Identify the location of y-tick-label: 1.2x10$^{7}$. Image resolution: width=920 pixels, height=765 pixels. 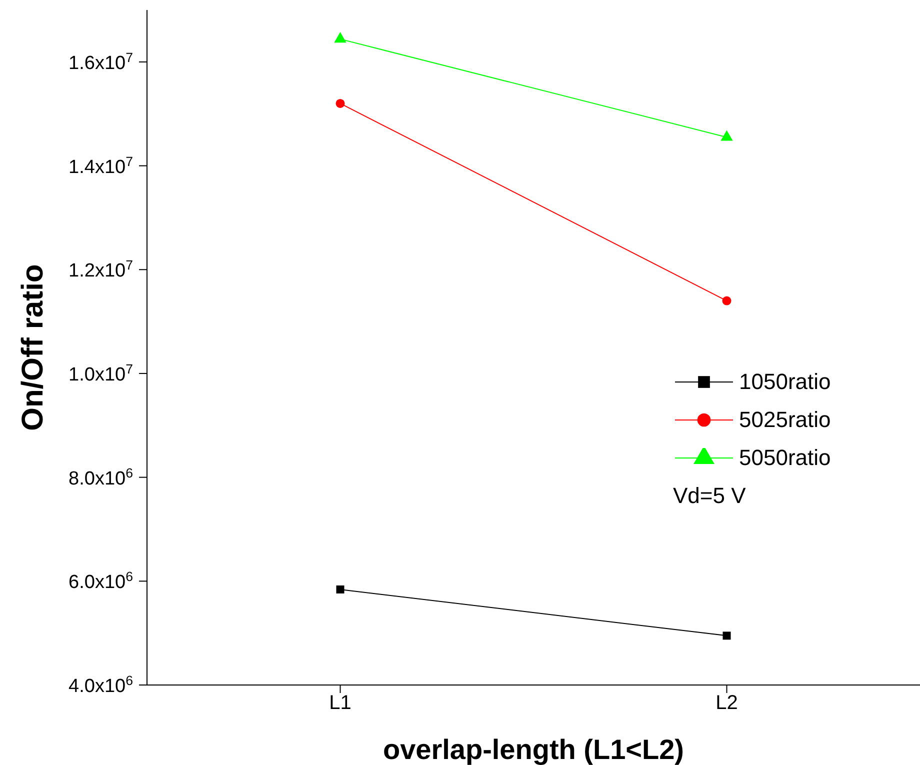
(100, 269).